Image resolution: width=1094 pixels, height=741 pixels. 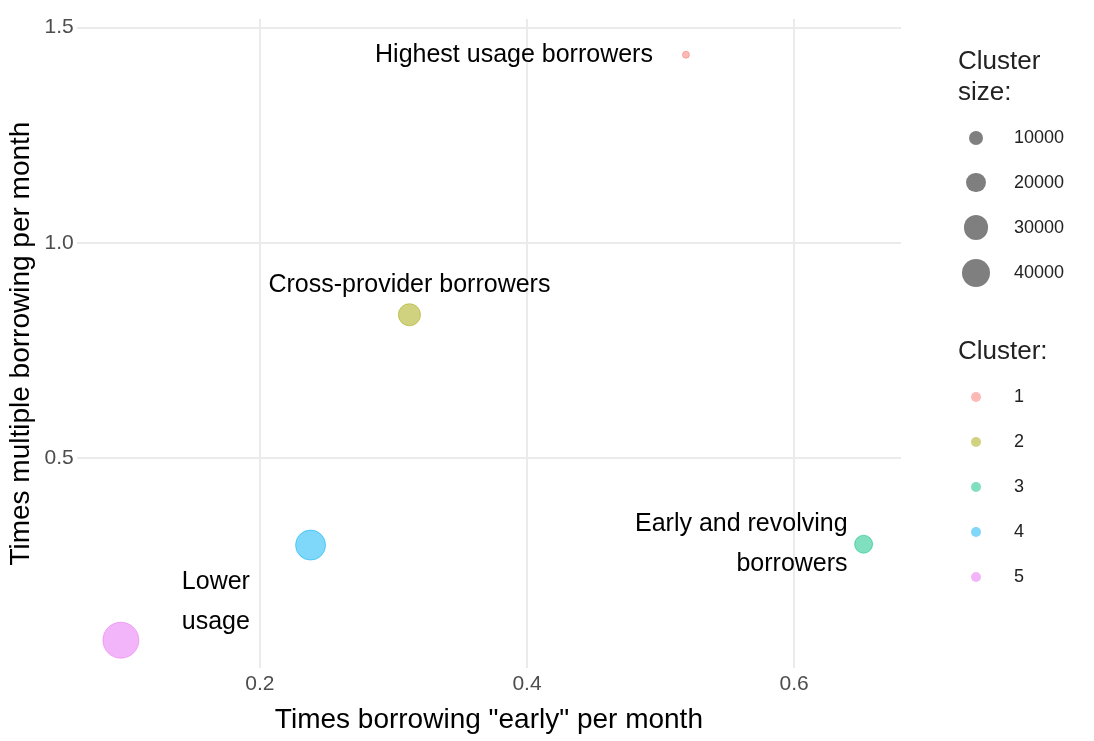 I want to click on annotation: Early and revolving borrowers, so click(x=741, y=542).